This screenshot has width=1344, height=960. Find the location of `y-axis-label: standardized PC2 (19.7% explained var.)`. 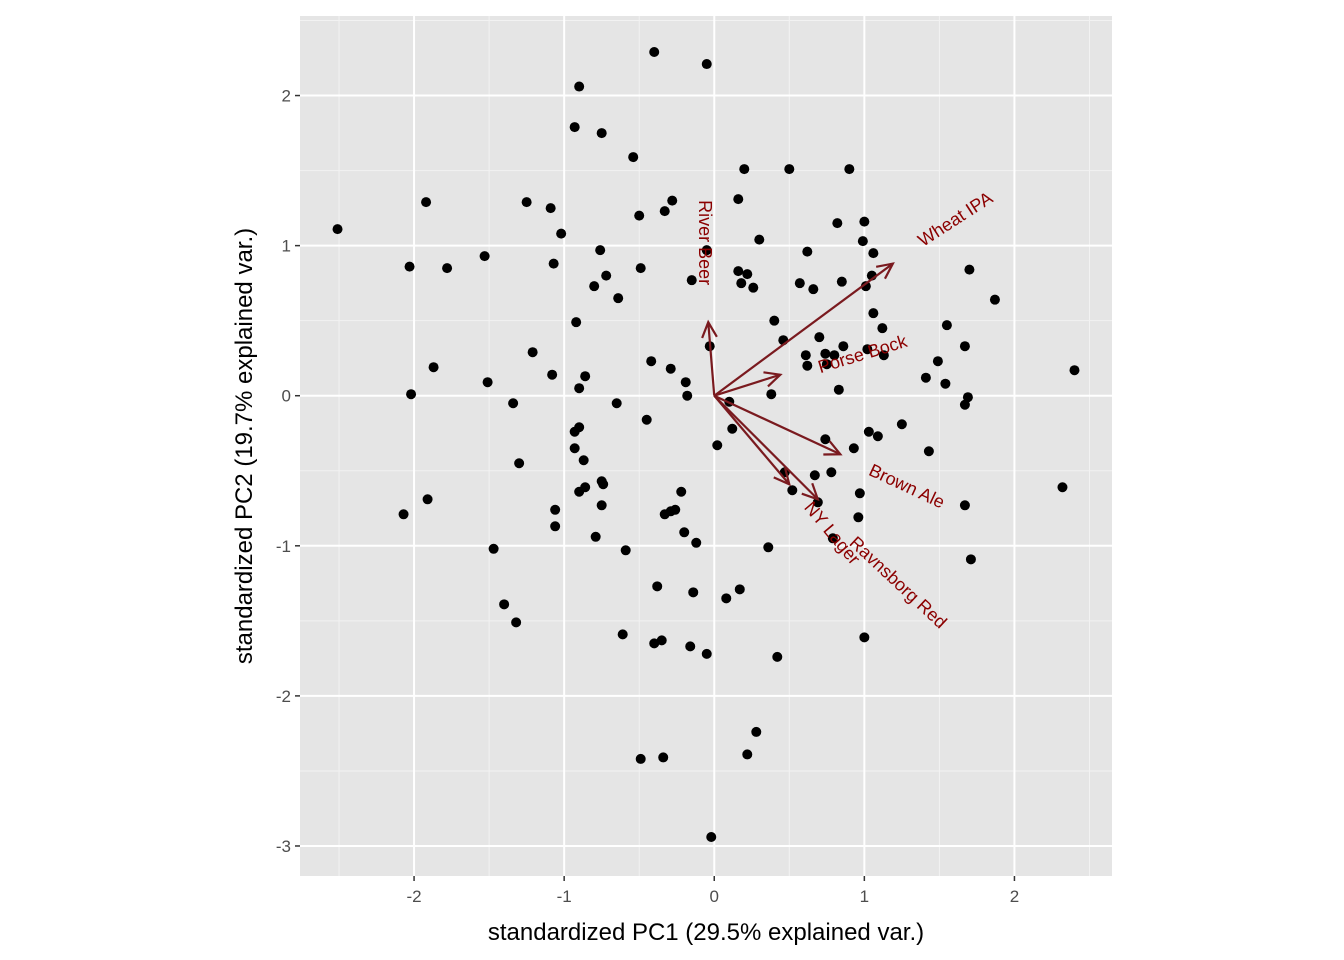

y-axis-label: standardized PC2 (19.7% explained var.) is located at coordinates (244, 446).